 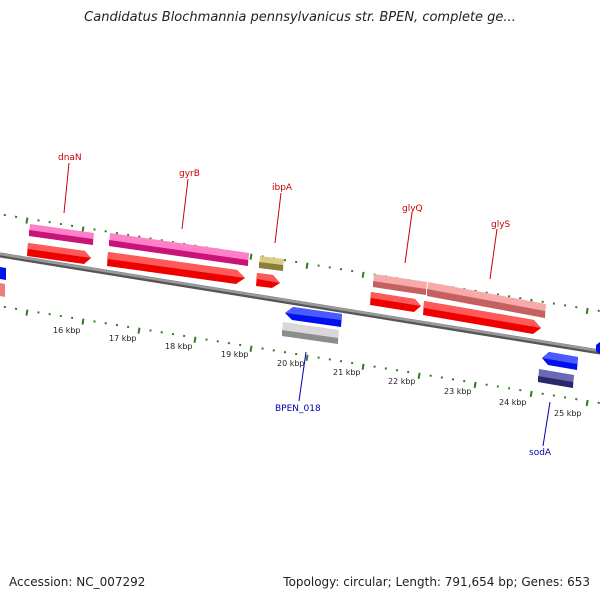 What do you see at coordinates (176, 268) in the screenshot?
I see `gene-gyrB-arrow` at bounding box center [176, 268].